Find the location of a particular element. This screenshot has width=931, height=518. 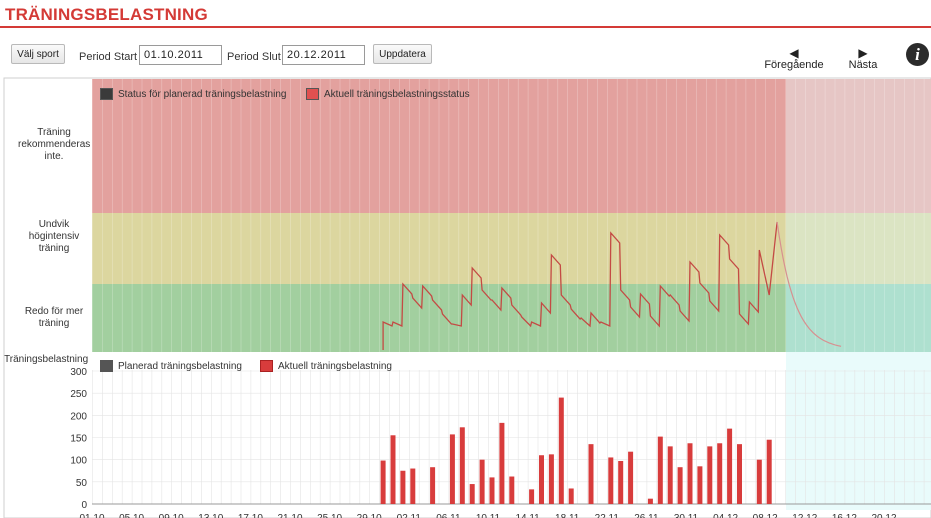

x-tick-label: 14.11 is located at coordinates (527, 515).